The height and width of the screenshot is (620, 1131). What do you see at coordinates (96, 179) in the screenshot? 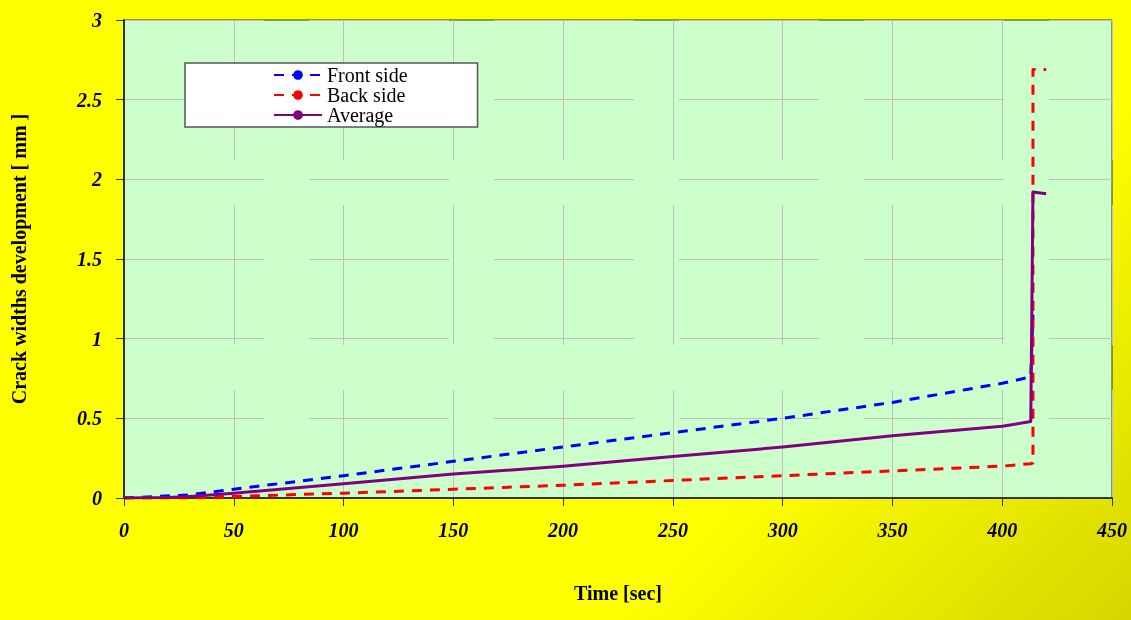
I see `y-tick-label: 2` at bounding box center [96, 179].